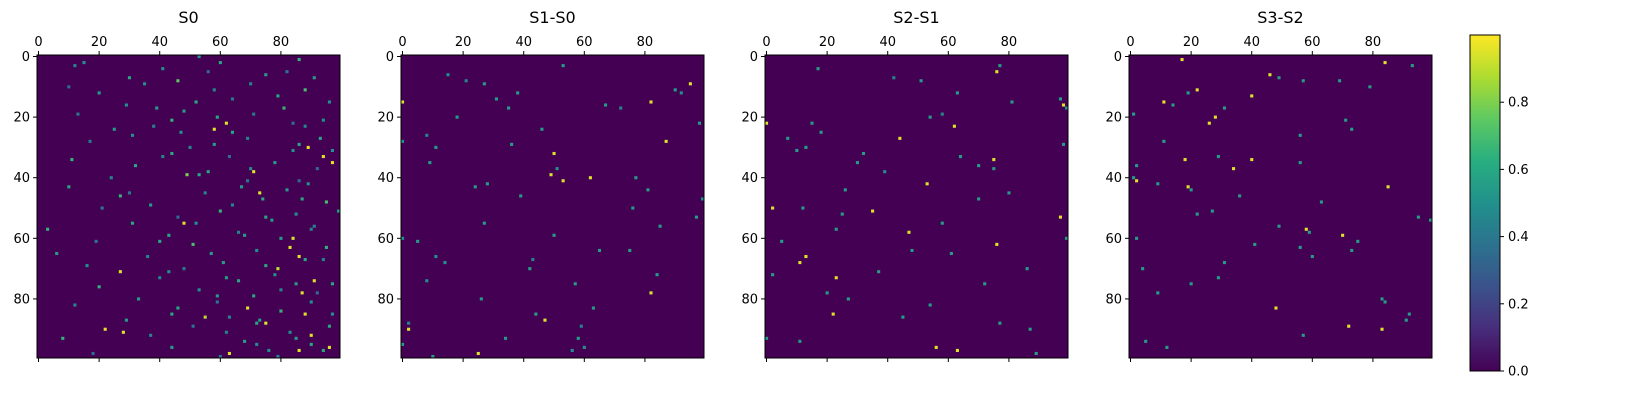 The width and height of the screenshot is (1629, 404). Describe the element at coordinates (21, 118) in the screenshot. I see `y-tick-label: 20` at that location.